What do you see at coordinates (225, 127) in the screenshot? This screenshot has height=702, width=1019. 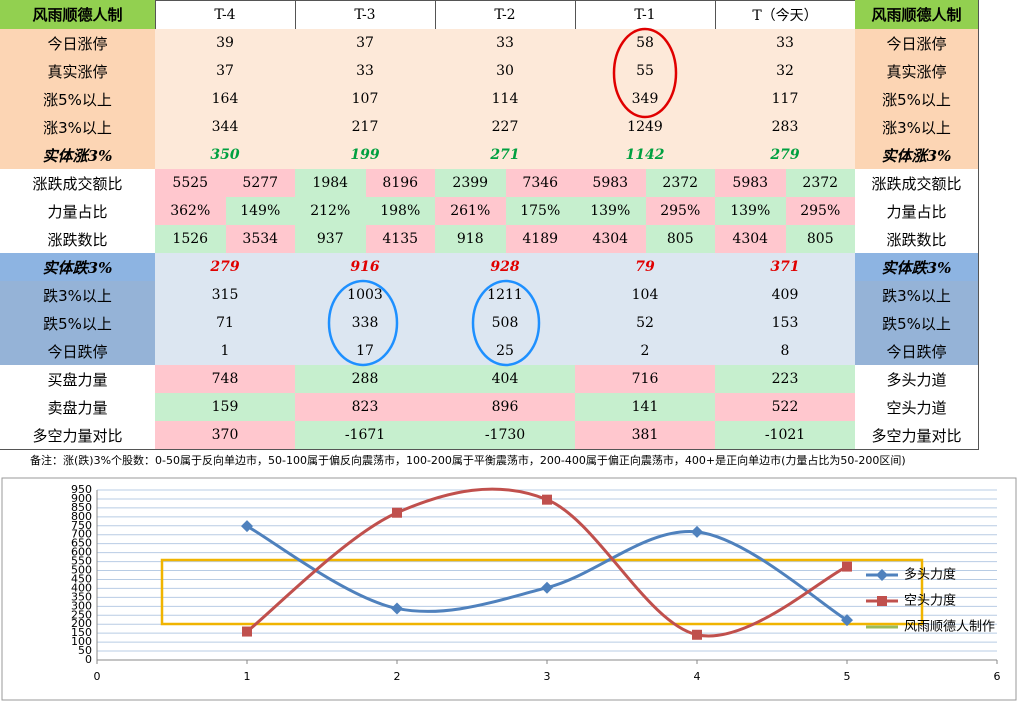 I see `data-cell: 344` at bounding box center [225, 127].